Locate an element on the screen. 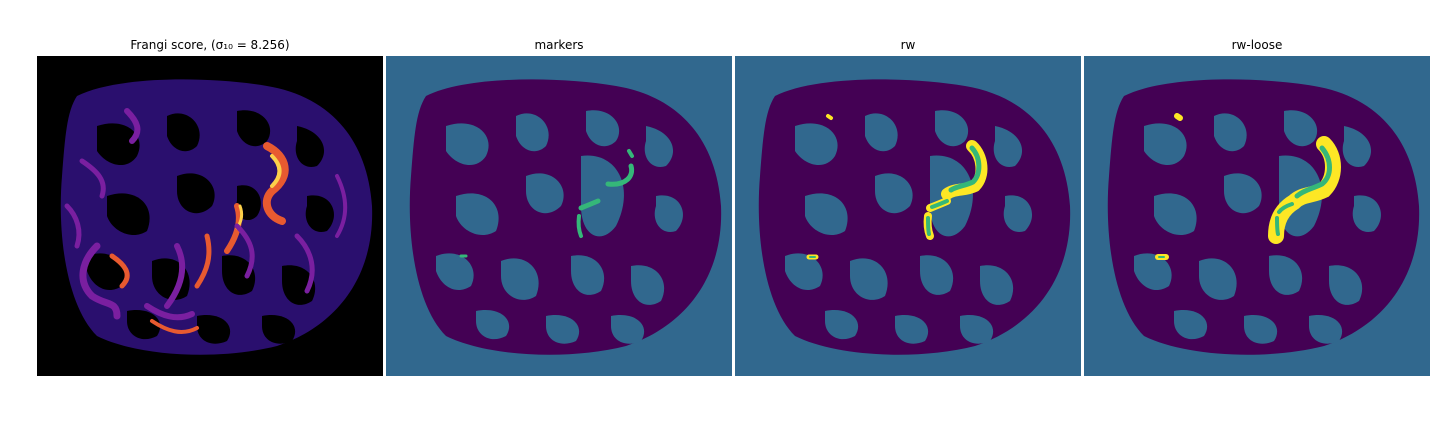 The height and width of the screenshot is (432, 1440). vessel-gaps is located at coordinates (211, 227).